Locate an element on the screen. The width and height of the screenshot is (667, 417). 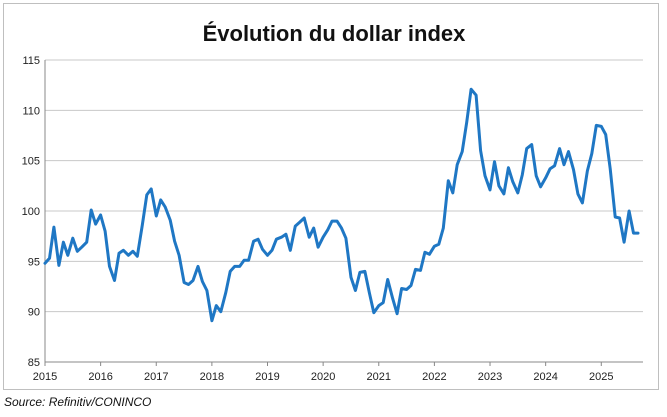
y-tick-label: 95 is located at coordinates (34, 262).